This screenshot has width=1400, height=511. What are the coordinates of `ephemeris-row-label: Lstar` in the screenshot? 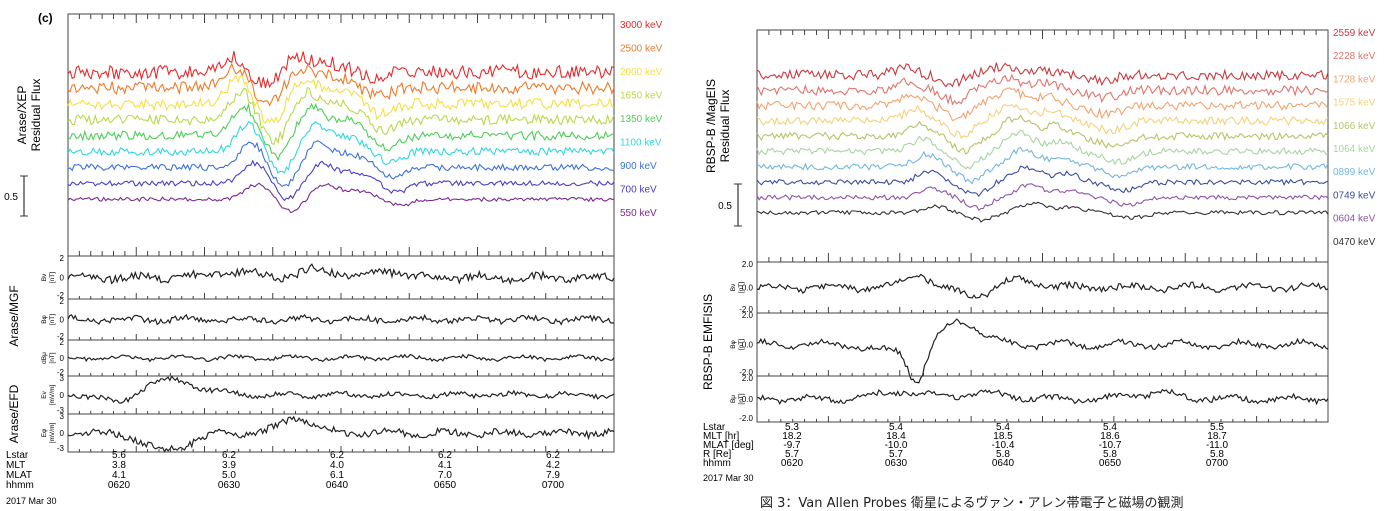 It's located at (714, 427).